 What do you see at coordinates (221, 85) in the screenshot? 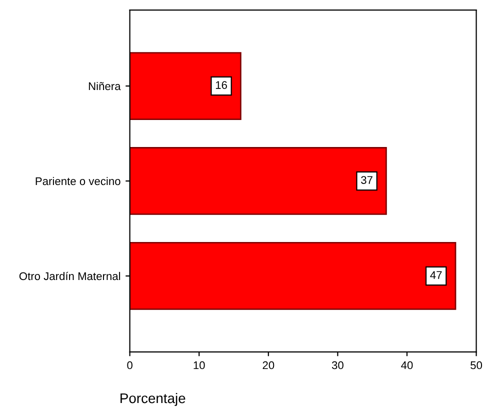
I see `data-label: 16` at bounding box center [221, 85].